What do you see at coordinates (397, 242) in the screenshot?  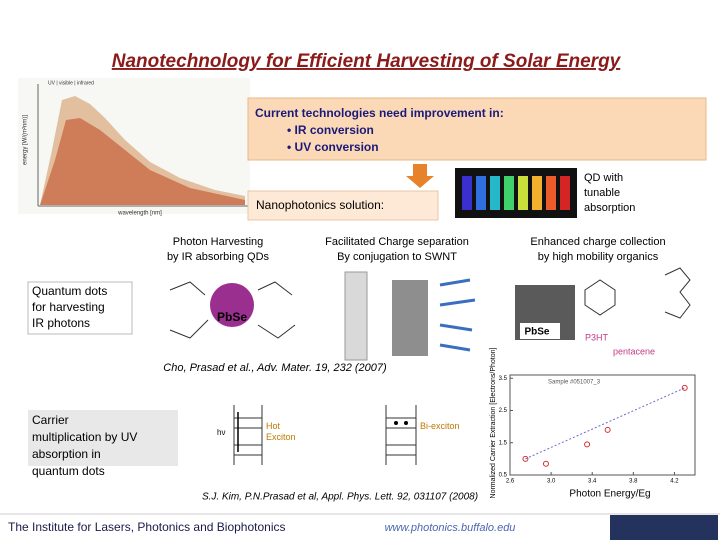 I see `column-header: Facilitated Charge separation` at bounding box center [397, 242].